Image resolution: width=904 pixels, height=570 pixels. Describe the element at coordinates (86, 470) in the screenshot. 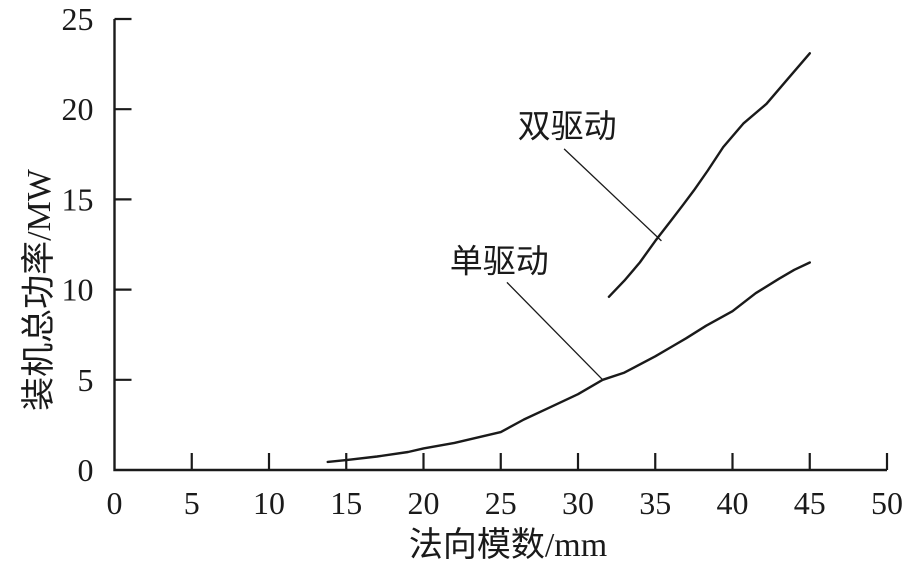

I see `y-tick-label: 0` at that location.